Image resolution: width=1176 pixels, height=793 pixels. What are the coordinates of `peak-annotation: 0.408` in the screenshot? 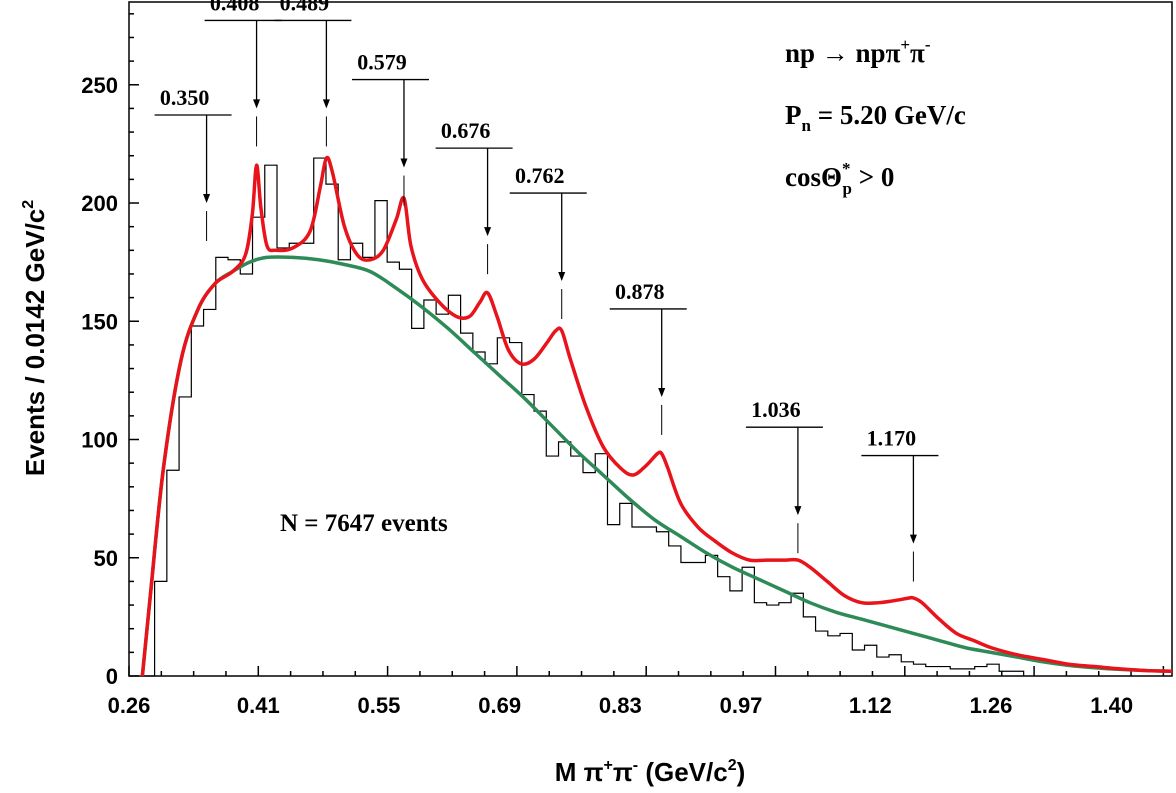 It's located at (243, 73).